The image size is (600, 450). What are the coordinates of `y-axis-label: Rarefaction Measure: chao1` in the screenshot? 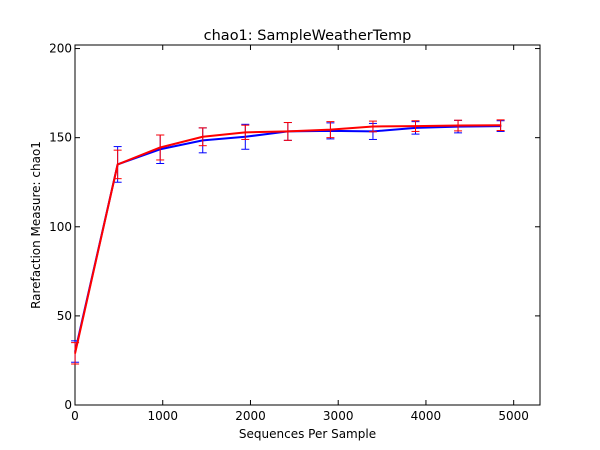 It's located at (36, 225).